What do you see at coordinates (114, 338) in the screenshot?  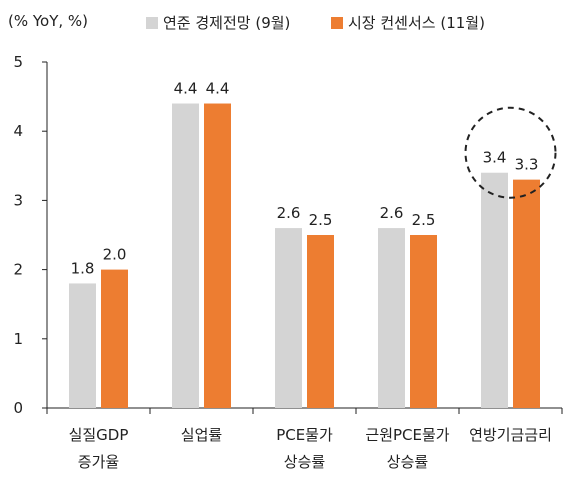 I see `bar-s1-c0` at bounding box center [114, 338].